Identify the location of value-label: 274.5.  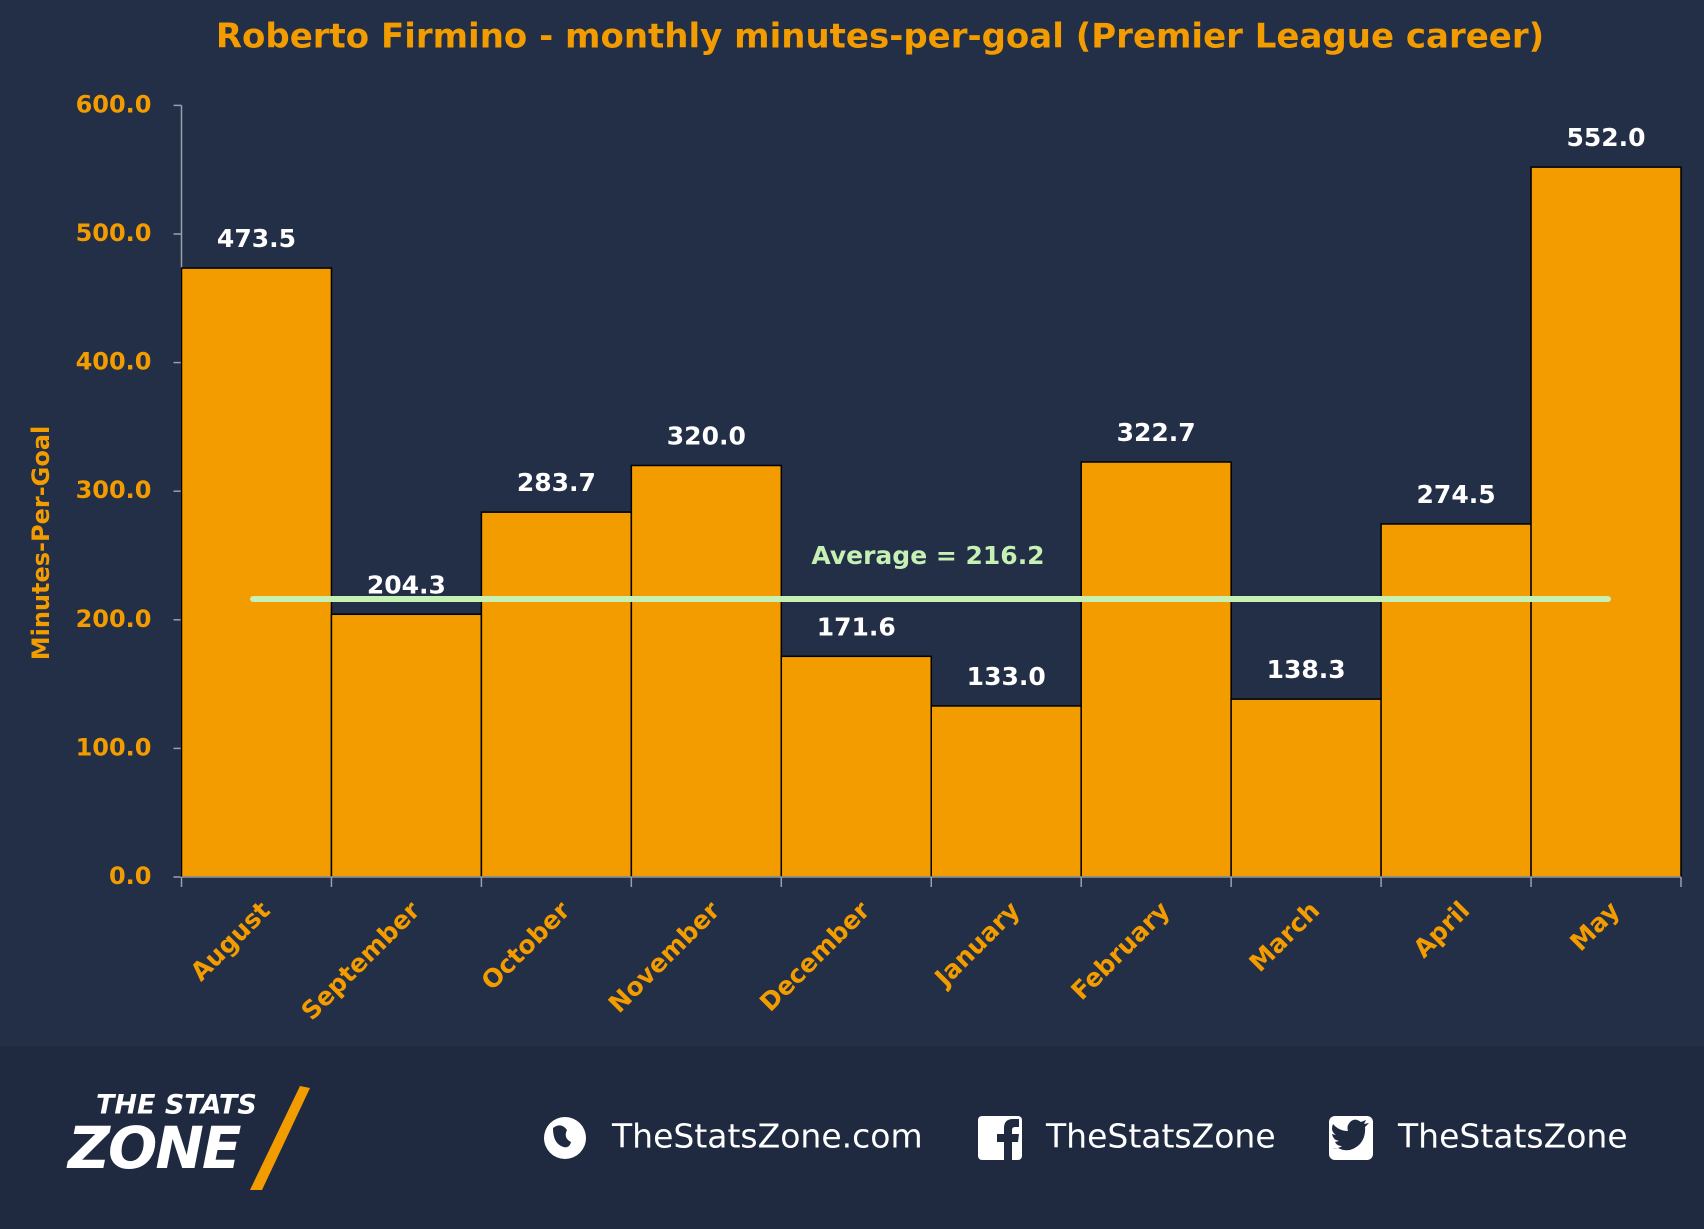
(1456, 494).